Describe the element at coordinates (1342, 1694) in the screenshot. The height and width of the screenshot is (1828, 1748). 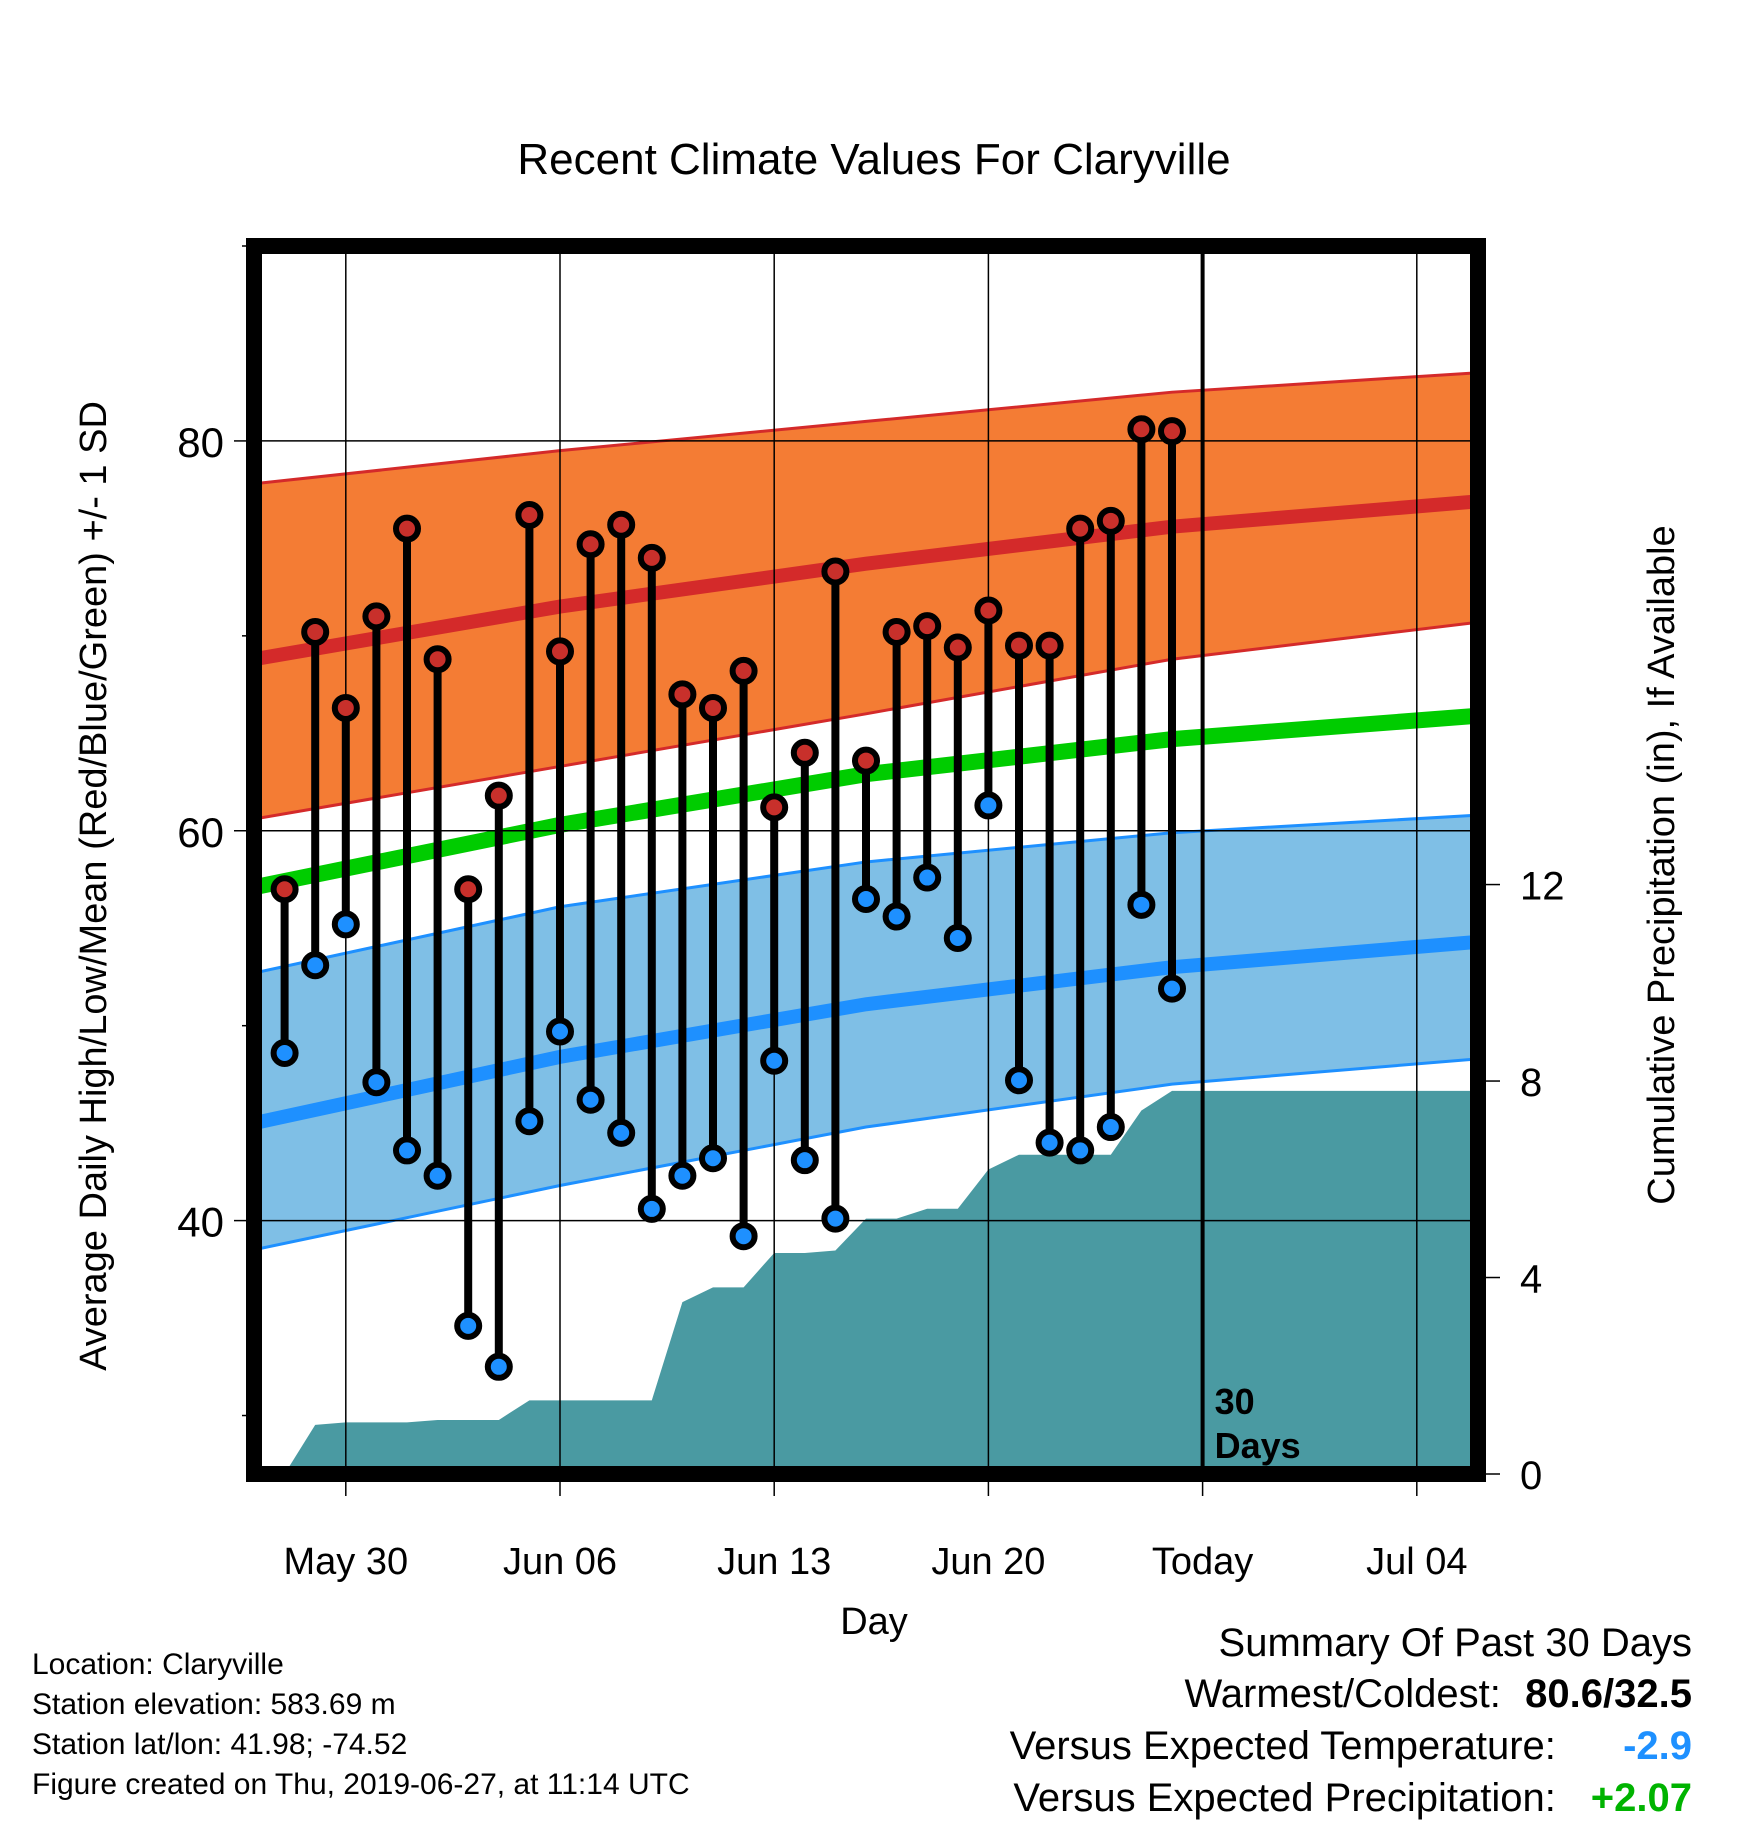
I see `warm-cold-label: Warmest/Coldest:` at that location.